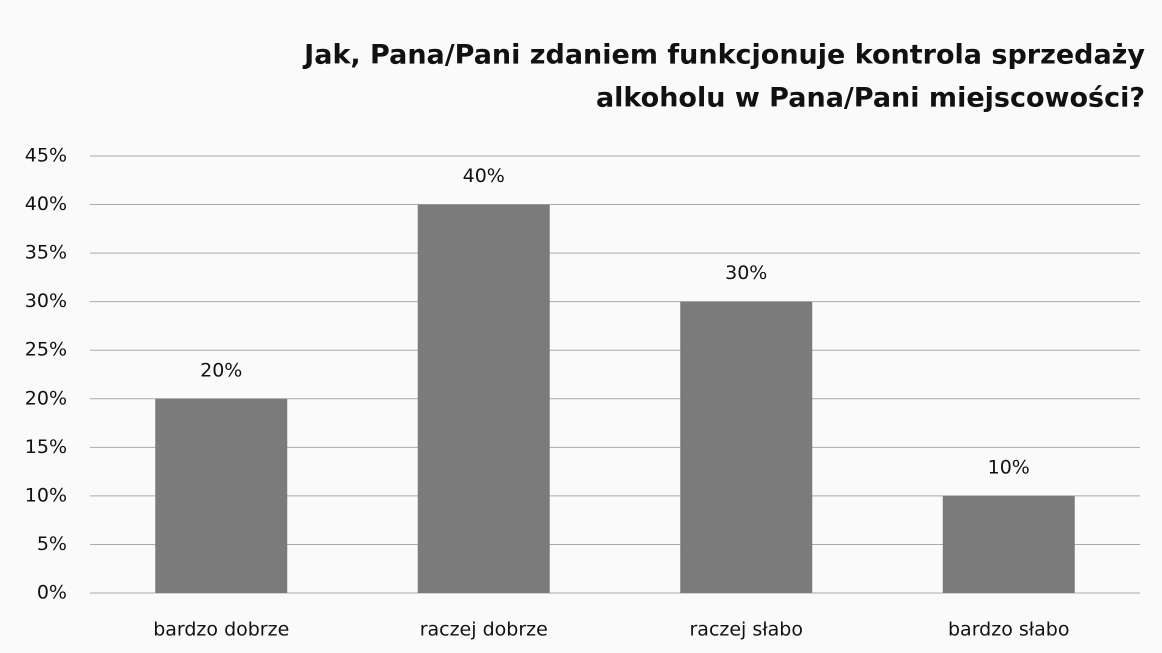 The width and height of the screenshot is (1162, 653). Describe the element at coordinates (46, 156) in the screenshot. I see `y-tick-label: 45%` at that location.